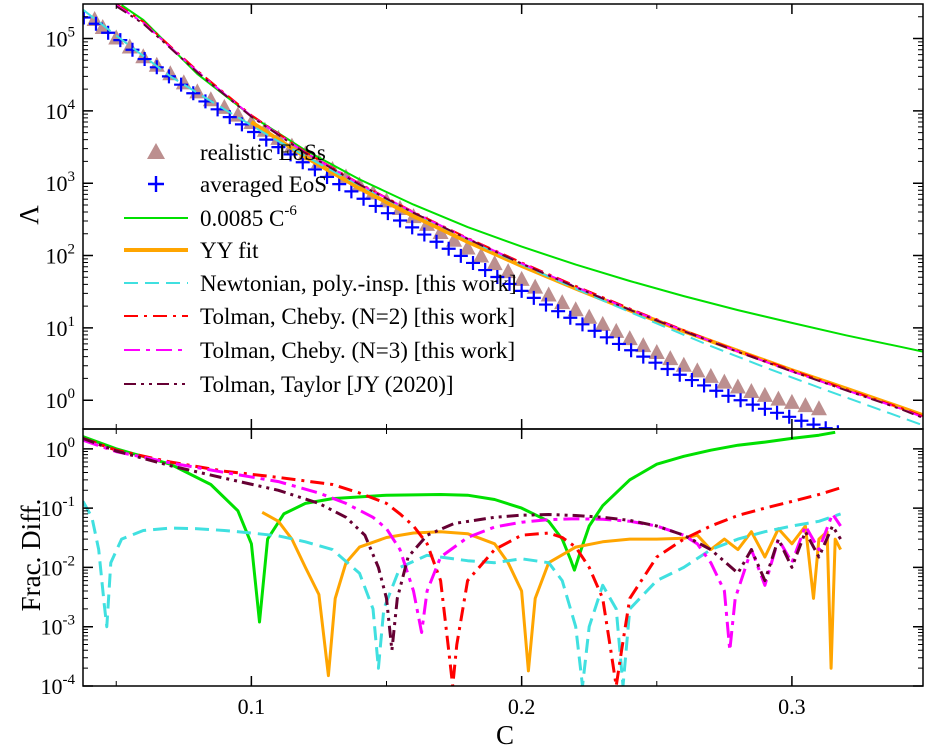 This screenshot has height=747, width=926. I want to click on top-ytick-label-5: 10⁵, so click(61, 38).